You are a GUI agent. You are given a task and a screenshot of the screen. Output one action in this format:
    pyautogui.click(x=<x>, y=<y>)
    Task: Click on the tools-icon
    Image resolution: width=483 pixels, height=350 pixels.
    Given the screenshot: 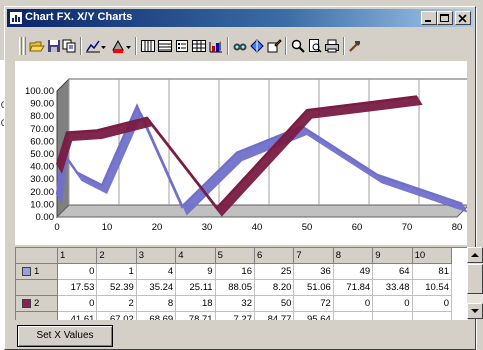 What is the action you would take?
    pyautogui.click(x=355, y=46)
    